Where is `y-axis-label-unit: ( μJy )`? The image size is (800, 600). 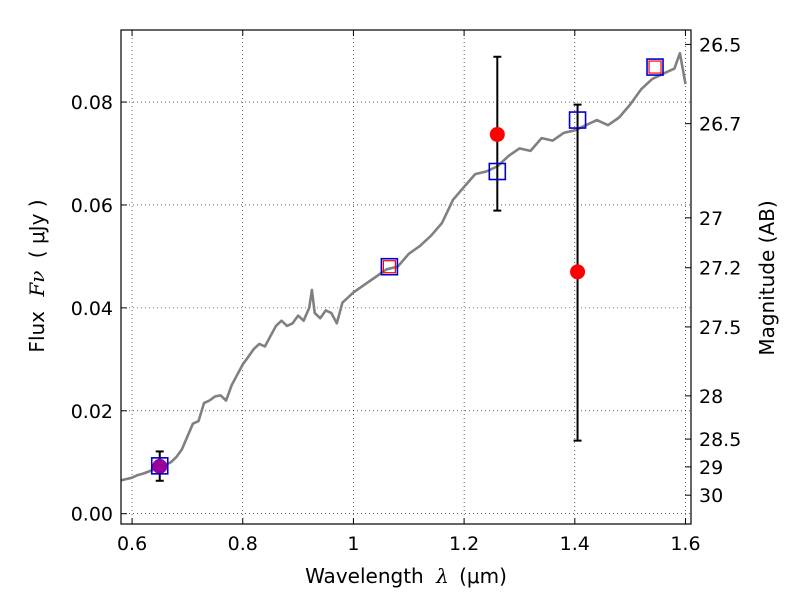 y-axis-label-unit: ( μJy ) is located at coordinates (37, 228).